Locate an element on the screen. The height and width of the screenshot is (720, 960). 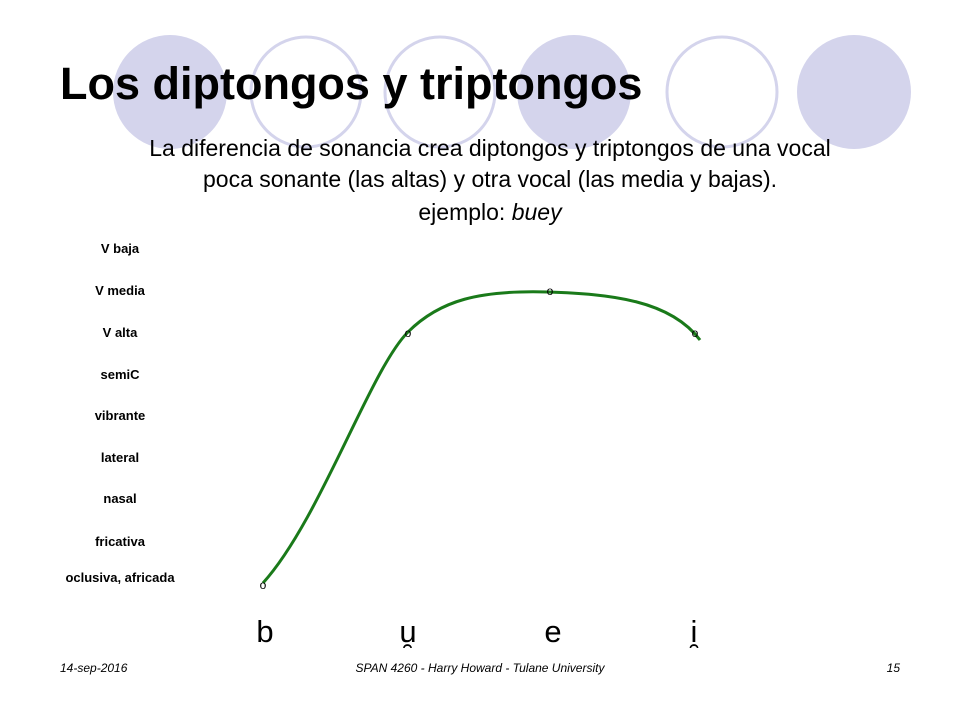
slide-title: Los diptongos y triptongos is located at coordinates (351, 83).